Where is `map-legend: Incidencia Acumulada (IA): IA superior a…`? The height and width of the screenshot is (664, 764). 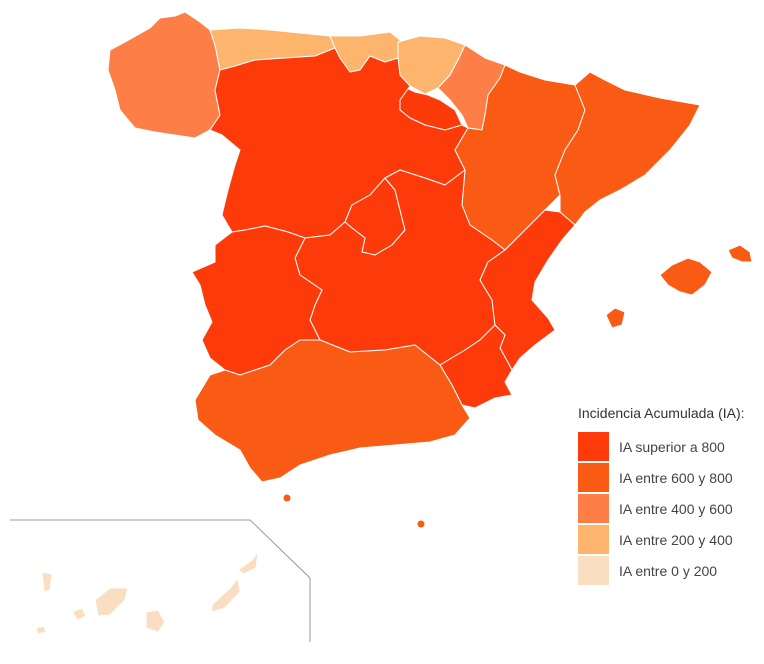
map-legend: Incidencia Acumulada (IA): IA superior a… is located at coordinates (668, 495).